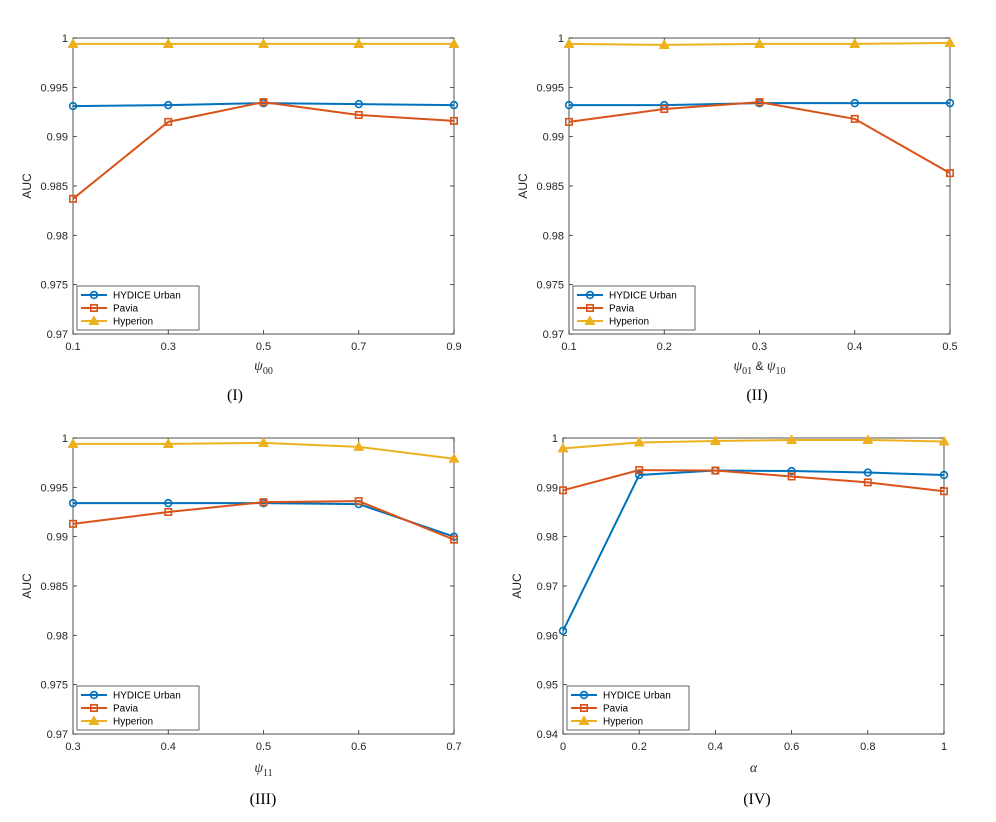  Describe the element at coordinates (263, 799) in the screenshot. I see `panel-caption: (III)` at that location.